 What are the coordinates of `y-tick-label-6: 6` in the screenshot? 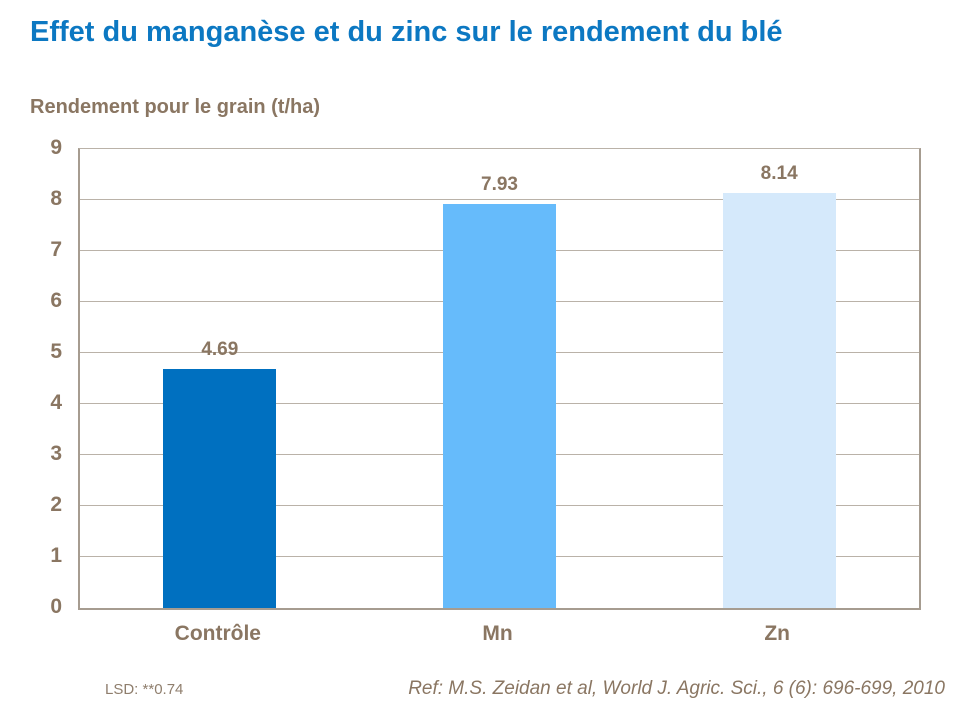 It's located at (56, 300).